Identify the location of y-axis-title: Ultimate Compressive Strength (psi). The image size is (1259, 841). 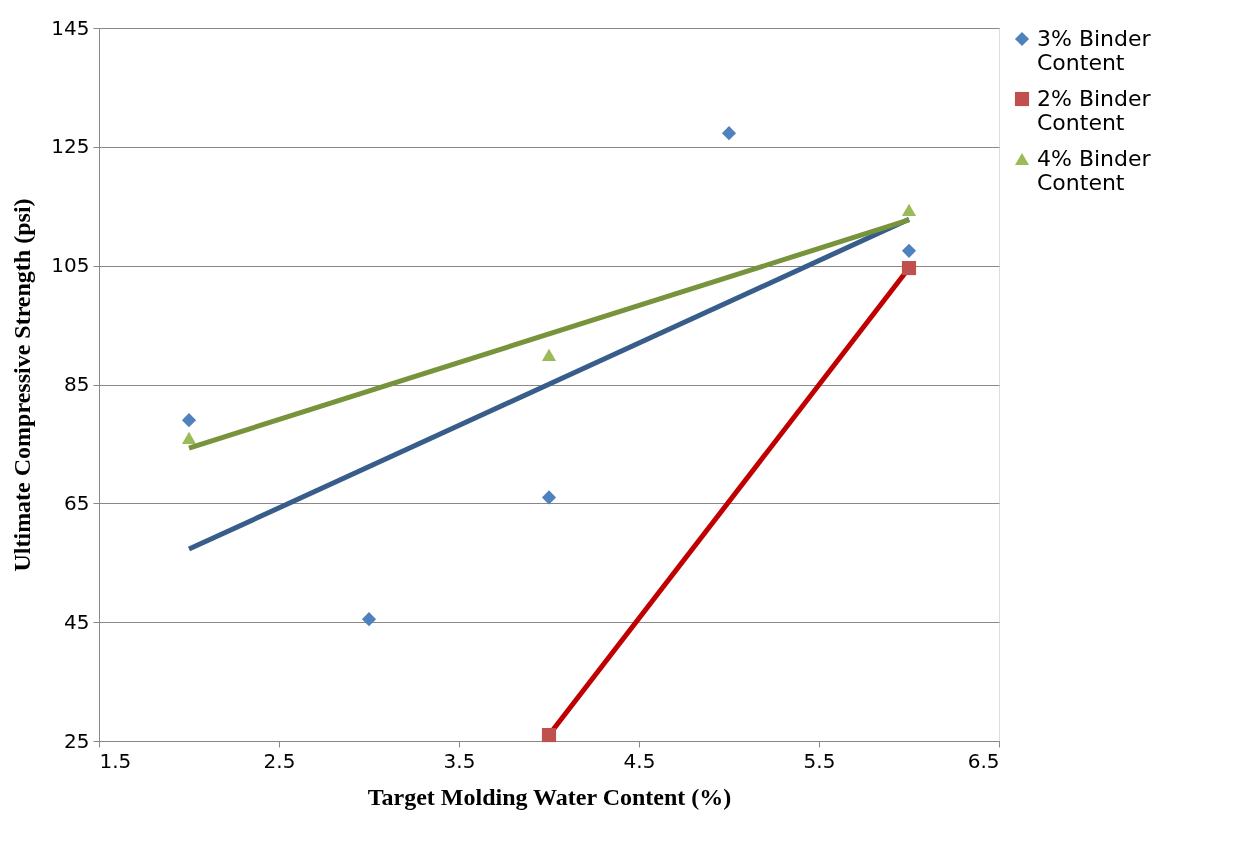
(22, 385).